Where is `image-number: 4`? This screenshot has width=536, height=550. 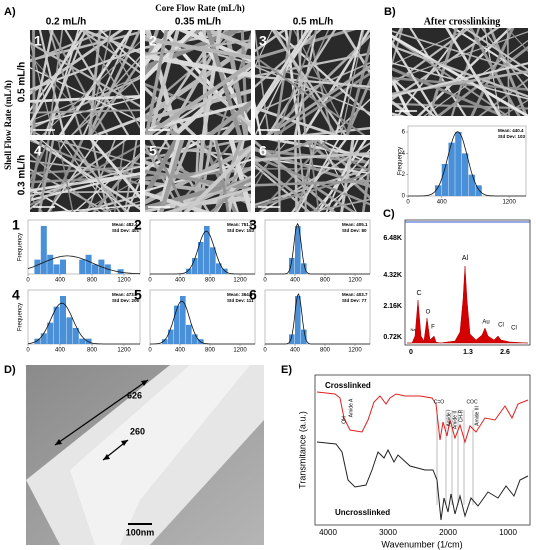 image-number: 4 is located at coordinates (38, 151).